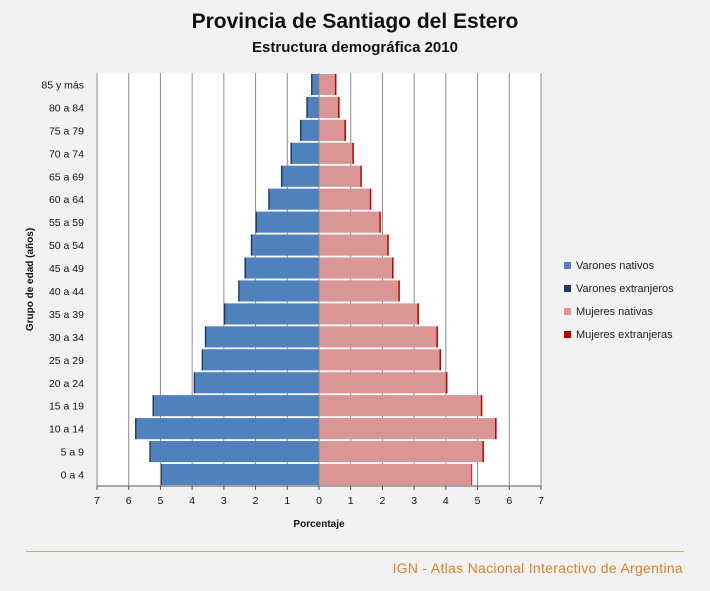 This screenshot has width=710, height=591. Describe the element at coordinates (383, 501) in the screenshot. I see `x-tick-label: 2` at that location.